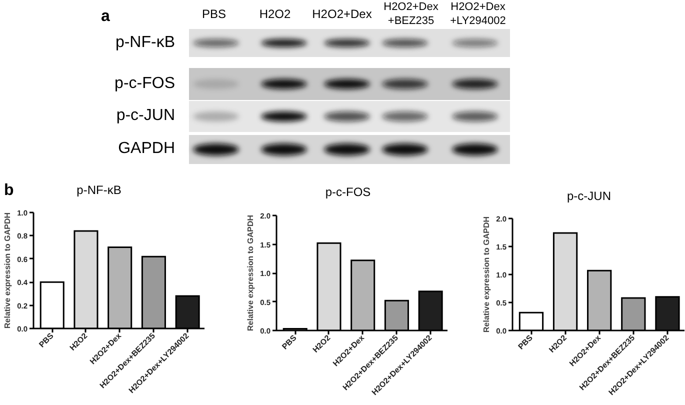 Image resolution: width=685 pixels, height=405 pixels. What do you see at coordinates (213, 14) in the screenshot?
I see `category-label: PBS` at bounding box center [213, 14].